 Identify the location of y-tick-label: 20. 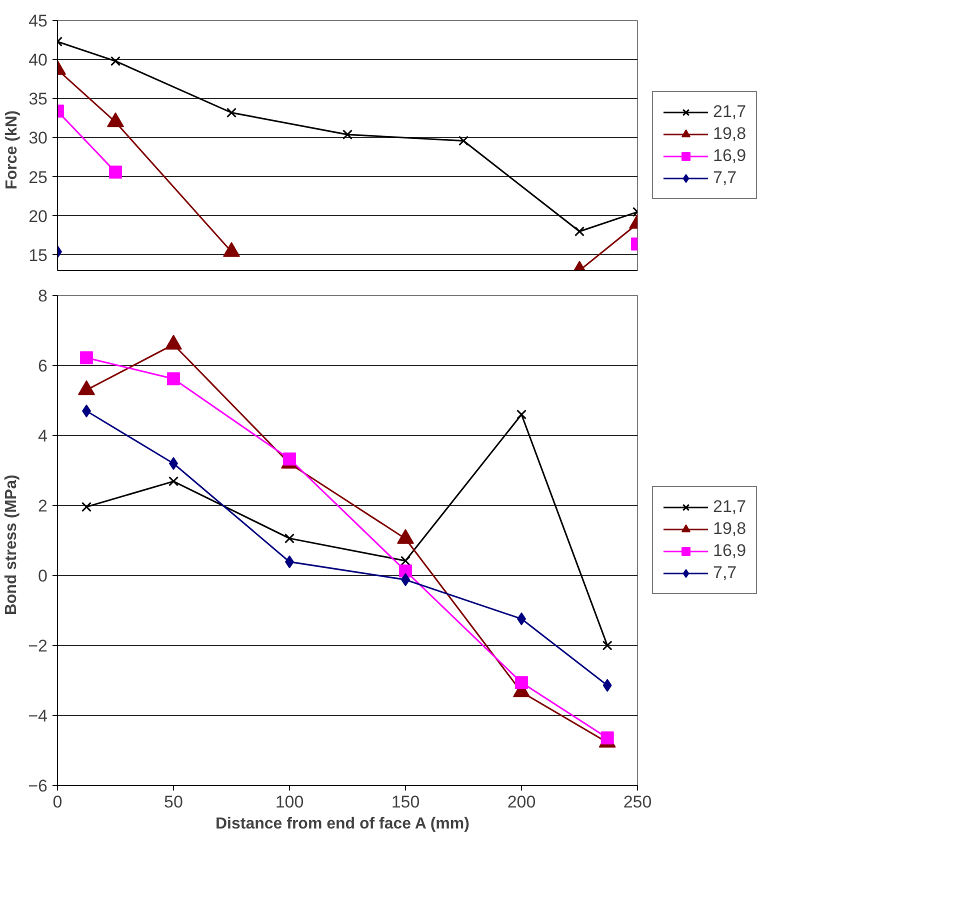
(38, 216).